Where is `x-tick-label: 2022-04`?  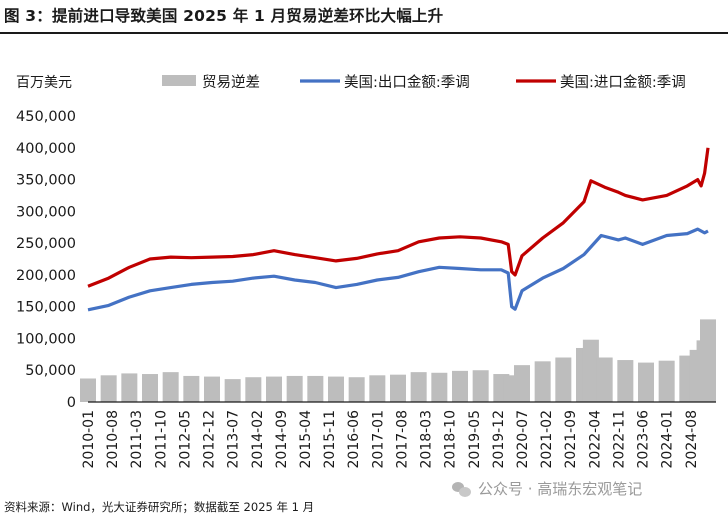 x-tick-label: 2022-04 is located at coordinates (595, 439).